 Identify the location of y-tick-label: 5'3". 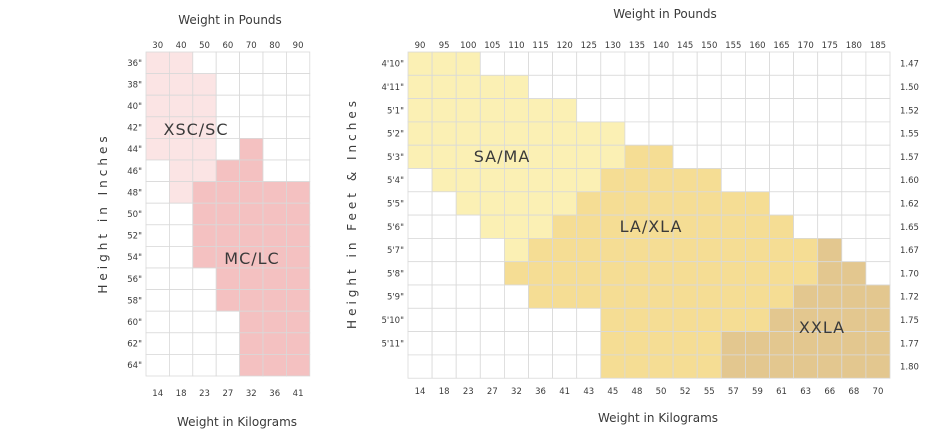
(395, 158).